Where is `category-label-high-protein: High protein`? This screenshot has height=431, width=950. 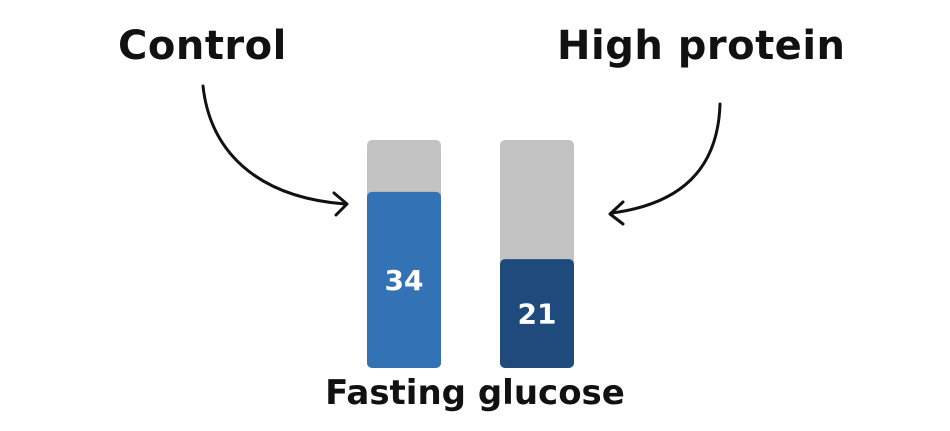 category-label-high-protein: High protein is located at coordinates (701, 46).